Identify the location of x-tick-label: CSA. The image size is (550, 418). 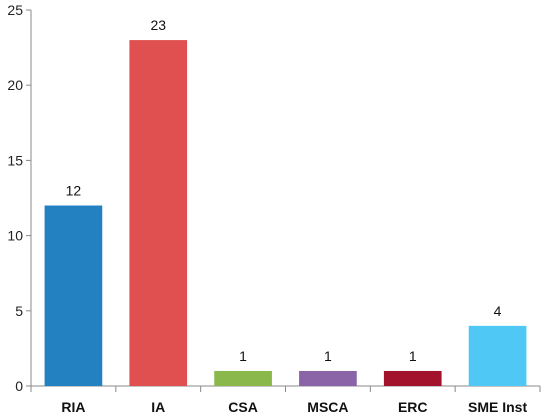
(243, 407).